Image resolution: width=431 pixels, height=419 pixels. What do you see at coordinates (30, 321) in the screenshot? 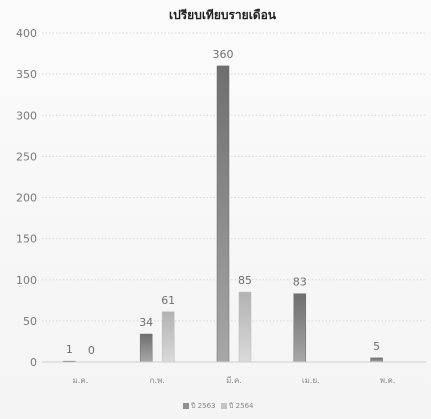
I see `y-tick-label-50: 50` at bounding box center [30, 321].